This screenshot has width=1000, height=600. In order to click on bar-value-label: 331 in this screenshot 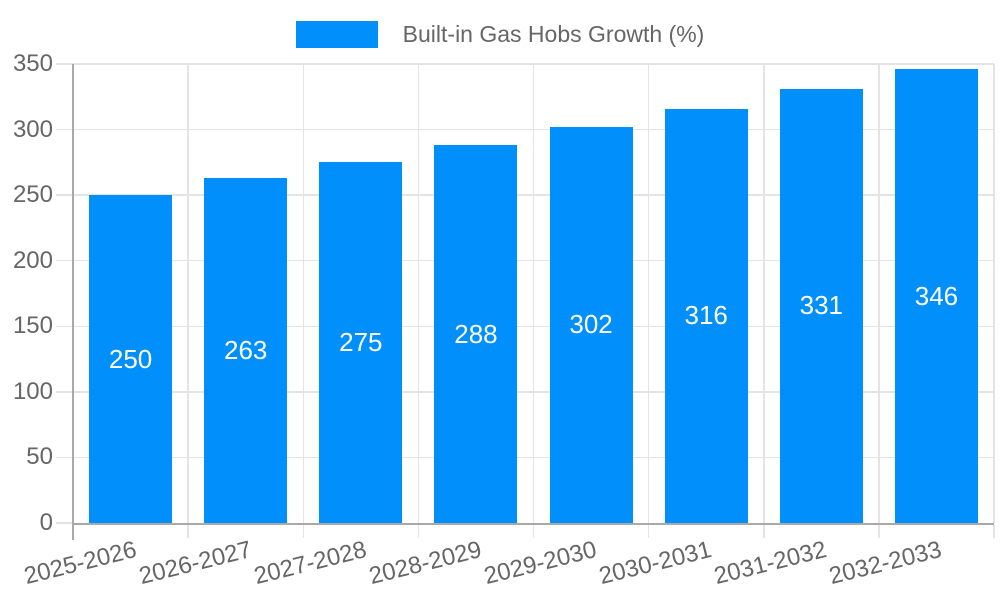, I will do `click(821, 305)`.